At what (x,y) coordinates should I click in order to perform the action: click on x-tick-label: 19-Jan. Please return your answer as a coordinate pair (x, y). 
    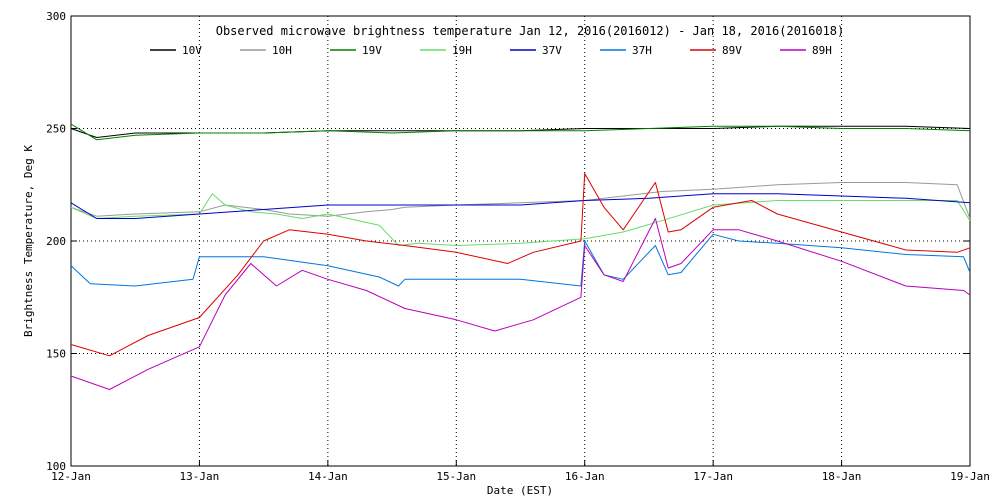
    Looking at the image, I should click on (970, 476).